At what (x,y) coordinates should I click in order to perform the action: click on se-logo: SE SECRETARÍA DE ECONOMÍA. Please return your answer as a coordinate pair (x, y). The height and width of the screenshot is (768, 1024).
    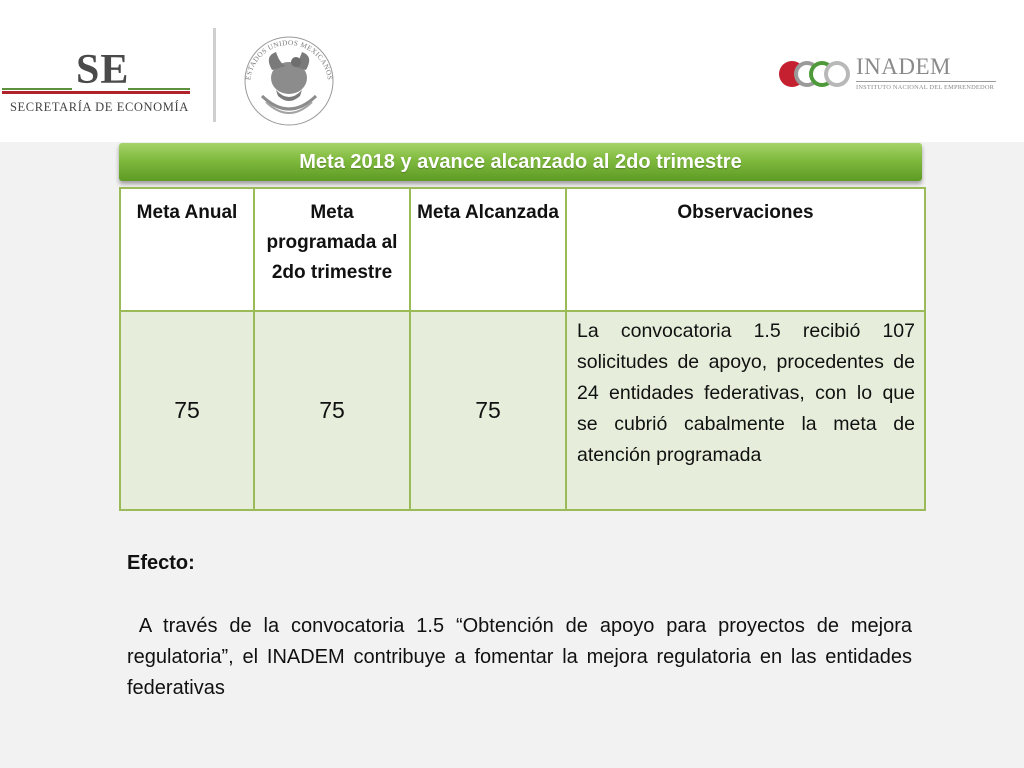
    Looking at the image, I should click on (100, 80).